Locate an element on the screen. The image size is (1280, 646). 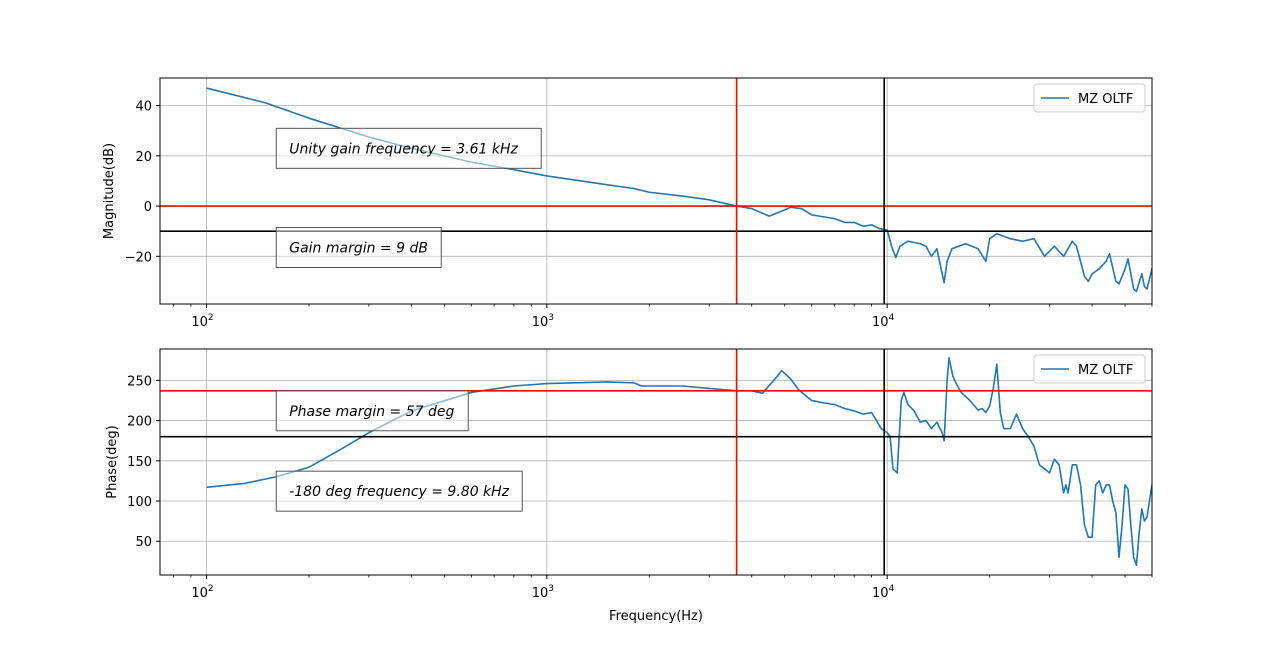
y-tick-label: −20 is located at coordinates (138, 257).